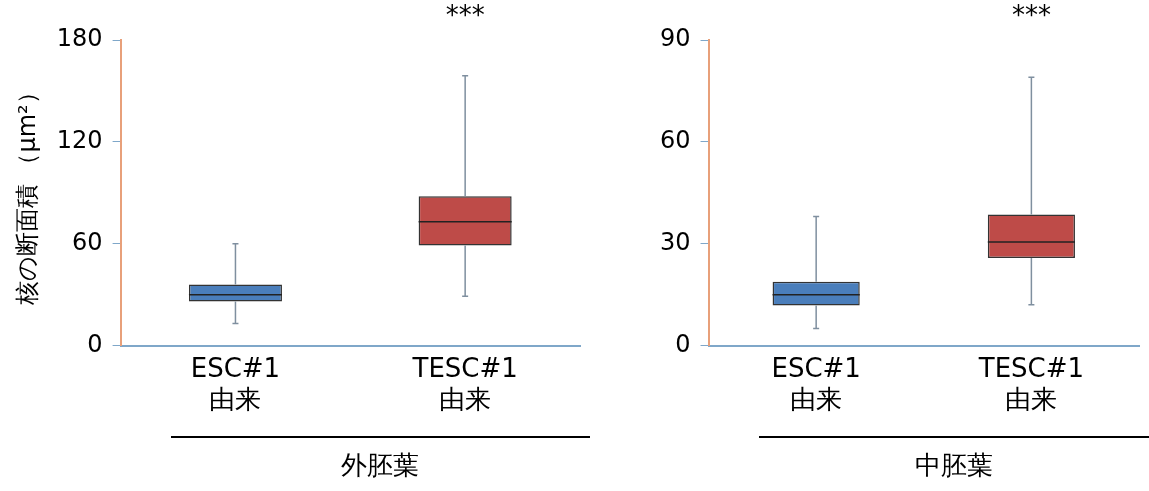 The width and height of the screenshot is (1149, 491). Describe the element at coordinates (380, 465) in the screenshot. I see `x-axis-title: 外胚葉` at that location.